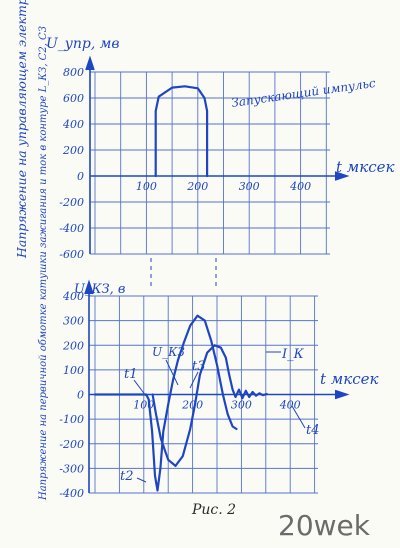  Describe the element at coordinates (300, 186) in the screenshot. I see `top-x-tick-label: 400` at that location.